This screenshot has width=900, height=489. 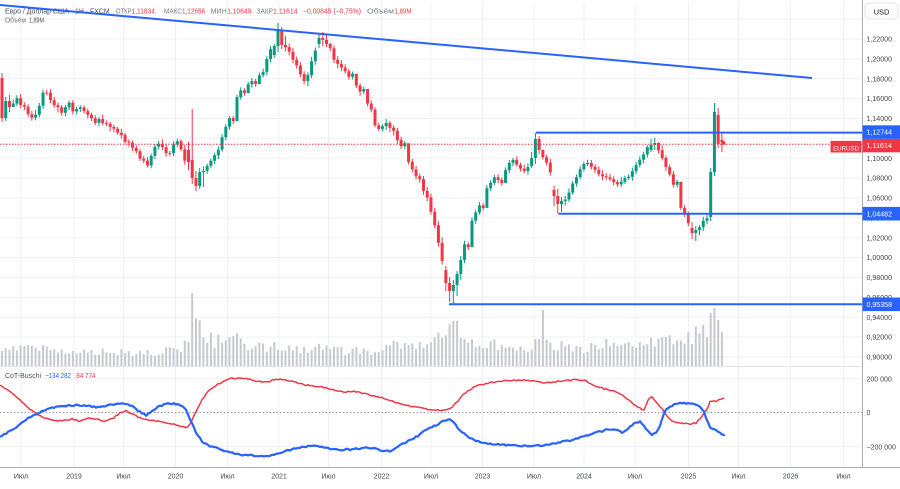 What do you see at coordinates (879, 379) in the screenshot?
I see `svg-text: 200 000` at bounding box center [879, 379].